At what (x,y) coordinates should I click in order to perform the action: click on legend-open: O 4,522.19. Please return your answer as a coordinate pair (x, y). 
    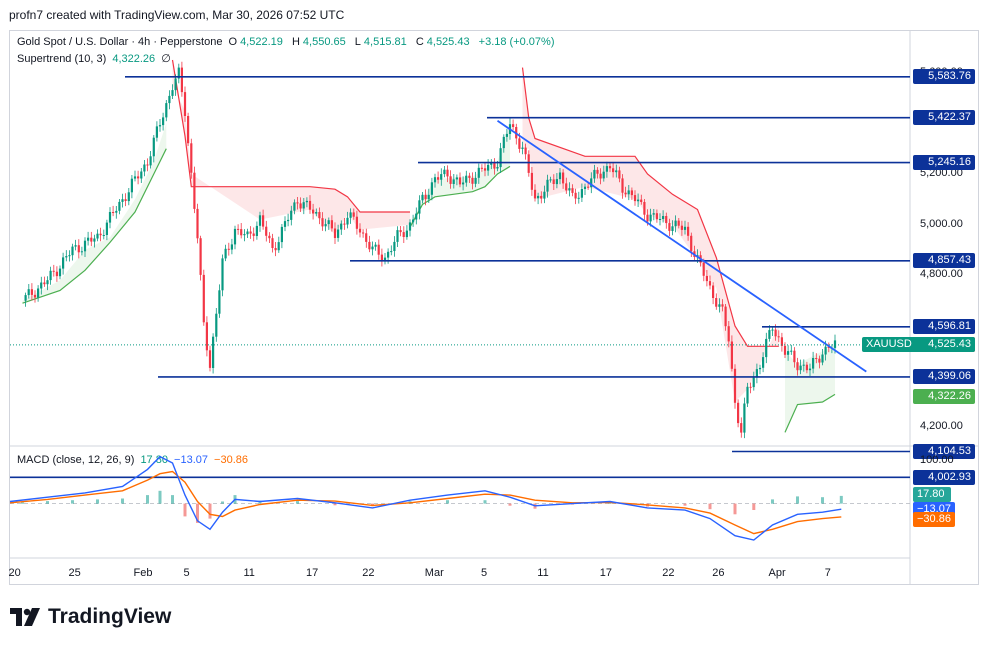
    Looking at the image, I should click on (255, 42).